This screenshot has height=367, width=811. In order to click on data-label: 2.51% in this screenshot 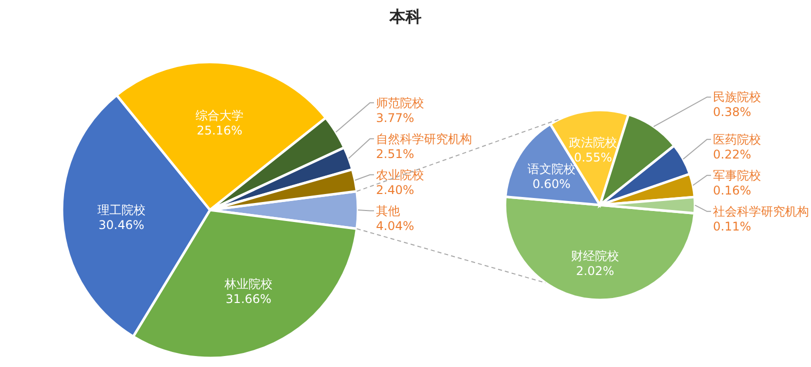, I will do `click(395, 153)`.